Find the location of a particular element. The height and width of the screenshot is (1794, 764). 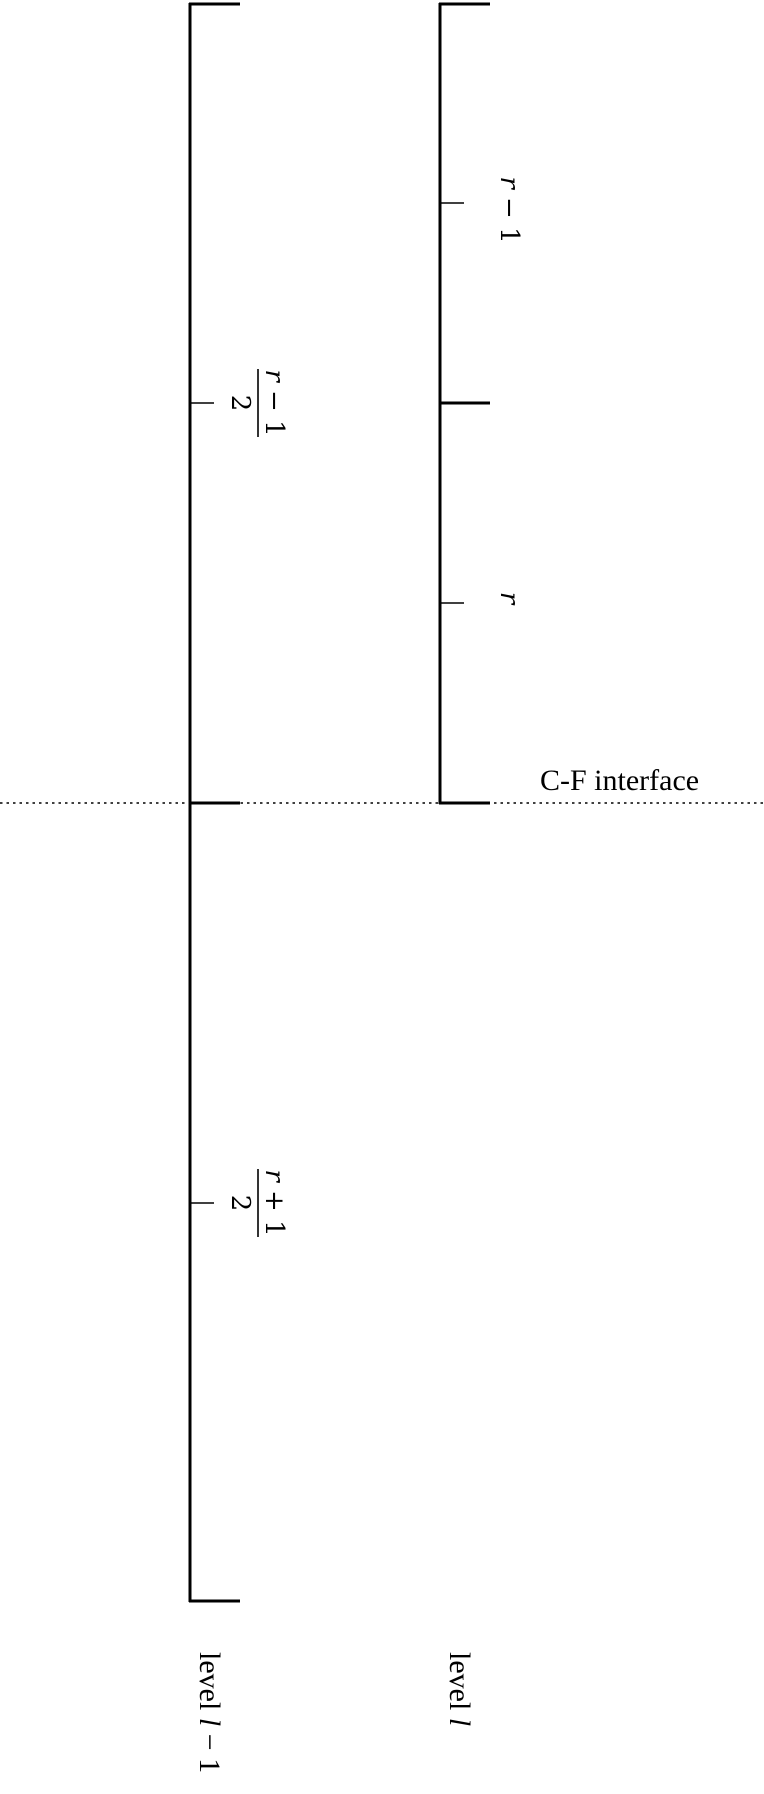

svg-text: r + 1 is located at coordinates (274, 1202).